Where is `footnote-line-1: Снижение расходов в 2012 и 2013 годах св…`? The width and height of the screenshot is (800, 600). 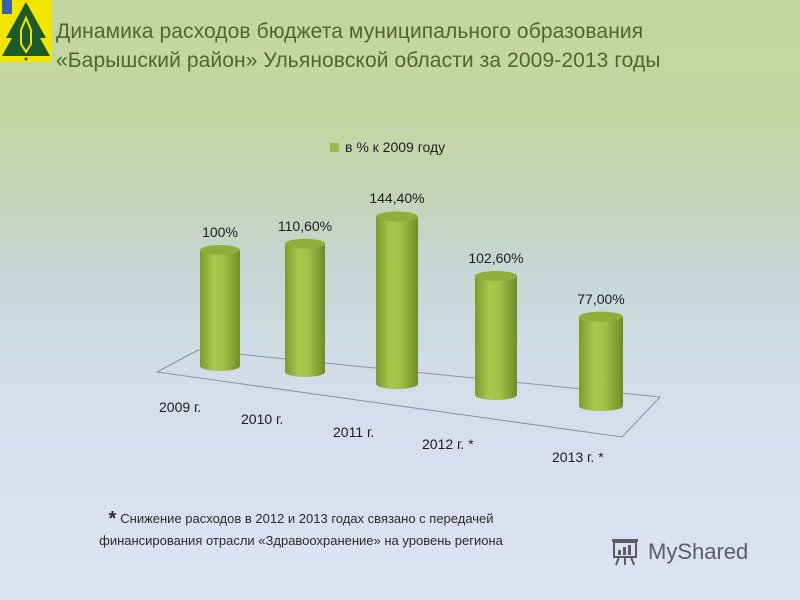
footnote-line-1: Снижение расходов в 2012 и 2013 годах св… is located at coordinates (307, 518).